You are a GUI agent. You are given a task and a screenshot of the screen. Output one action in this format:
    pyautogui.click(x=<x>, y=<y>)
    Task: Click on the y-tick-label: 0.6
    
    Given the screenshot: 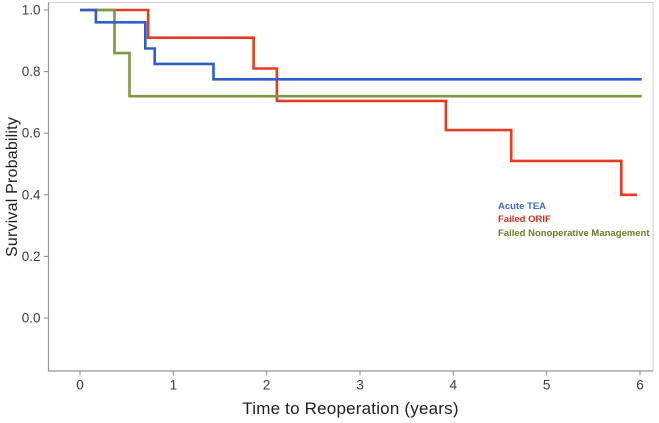 What is the action you would take?
    pyautogui.click(x=31, y=133)
    